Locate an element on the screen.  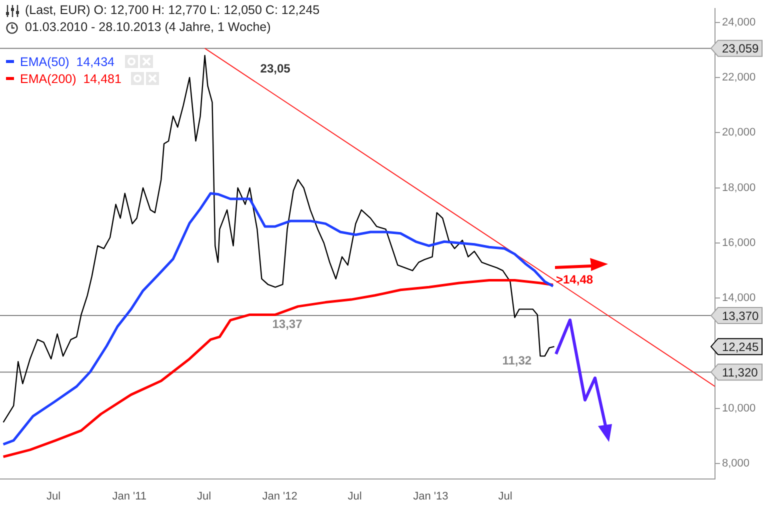
legend-label: EMA(50) 14,434 is located at coordinates (67, 61).